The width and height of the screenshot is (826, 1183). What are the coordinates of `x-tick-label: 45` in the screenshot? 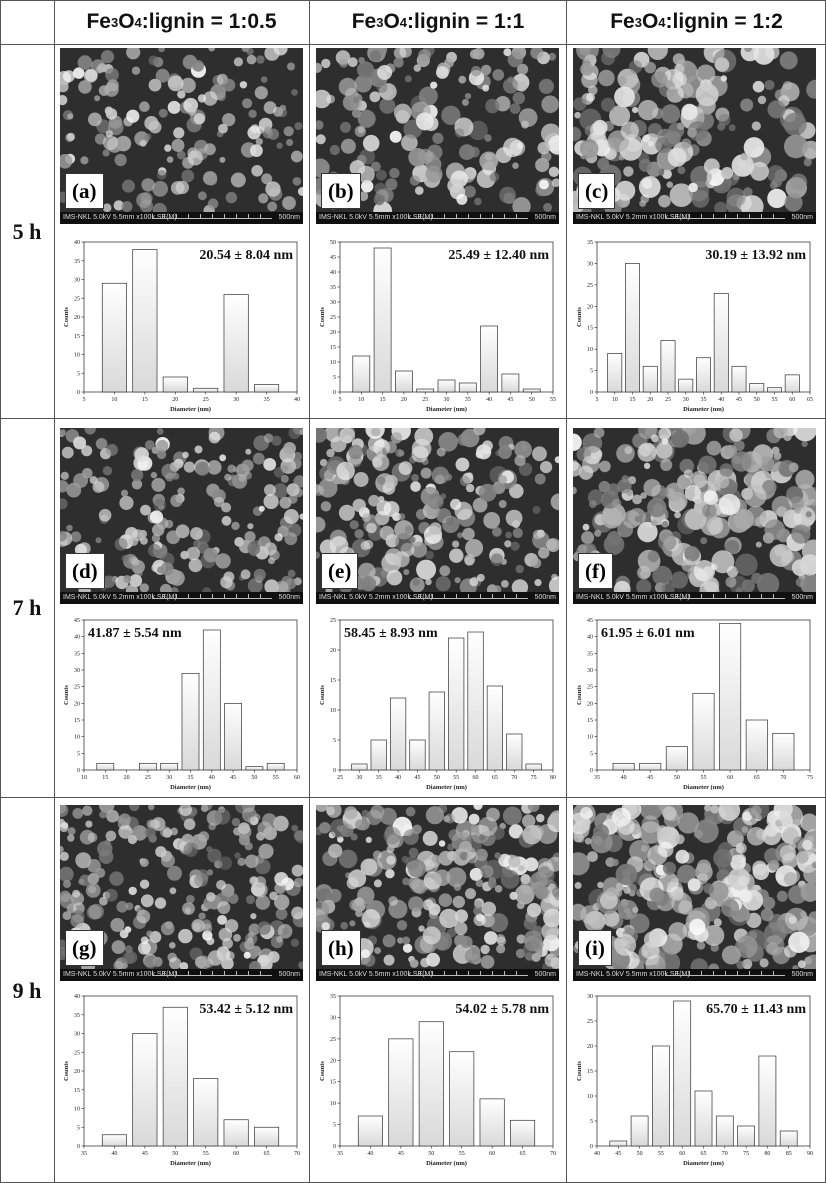 It's located at (145, 1154).